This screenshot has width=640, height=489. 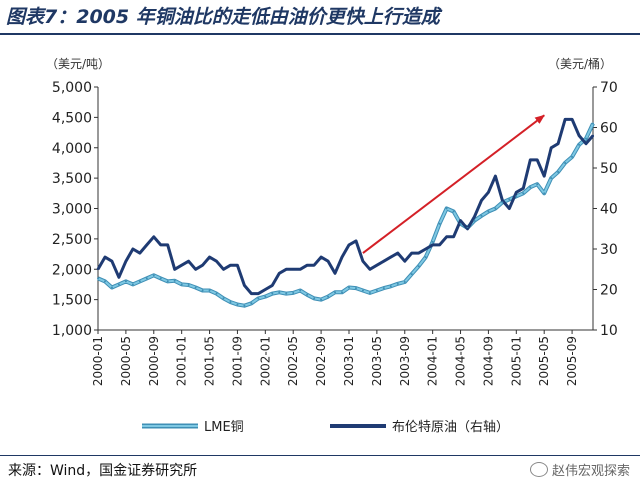 I want to click on x-axis-tick-label: 2004-01, so click(x=433, y=361).